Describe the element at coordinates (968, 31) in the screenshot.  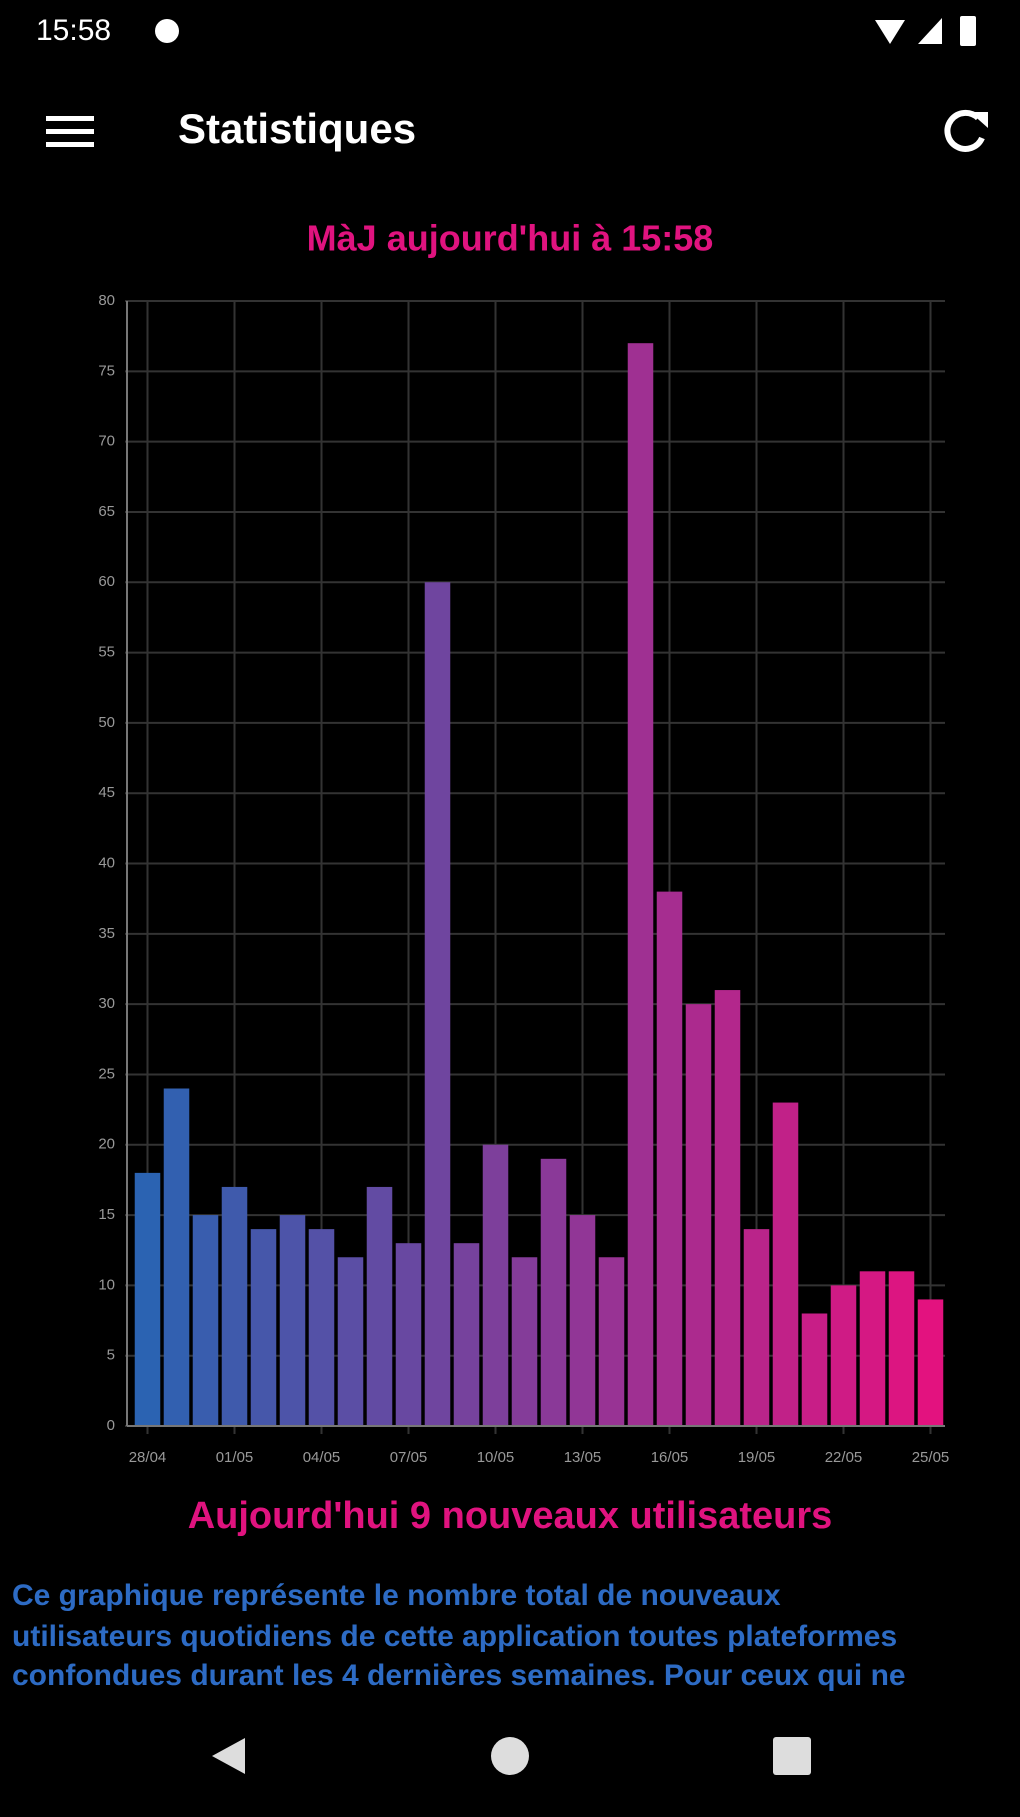
I see `battery-icon` at that location.